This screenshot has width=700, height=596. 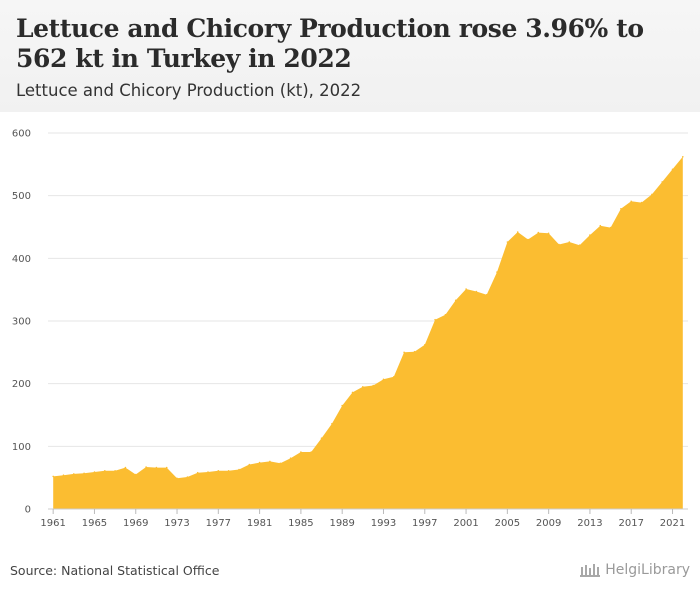 I want to click on data-point-2006, so click(x=517, y=232).